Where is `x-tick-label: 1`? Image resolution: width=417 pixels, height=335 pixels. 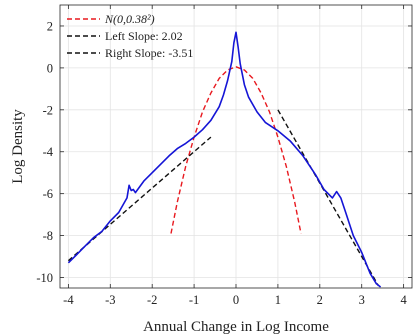 x-tick-label: 1 is located at coordinates (278, 300).